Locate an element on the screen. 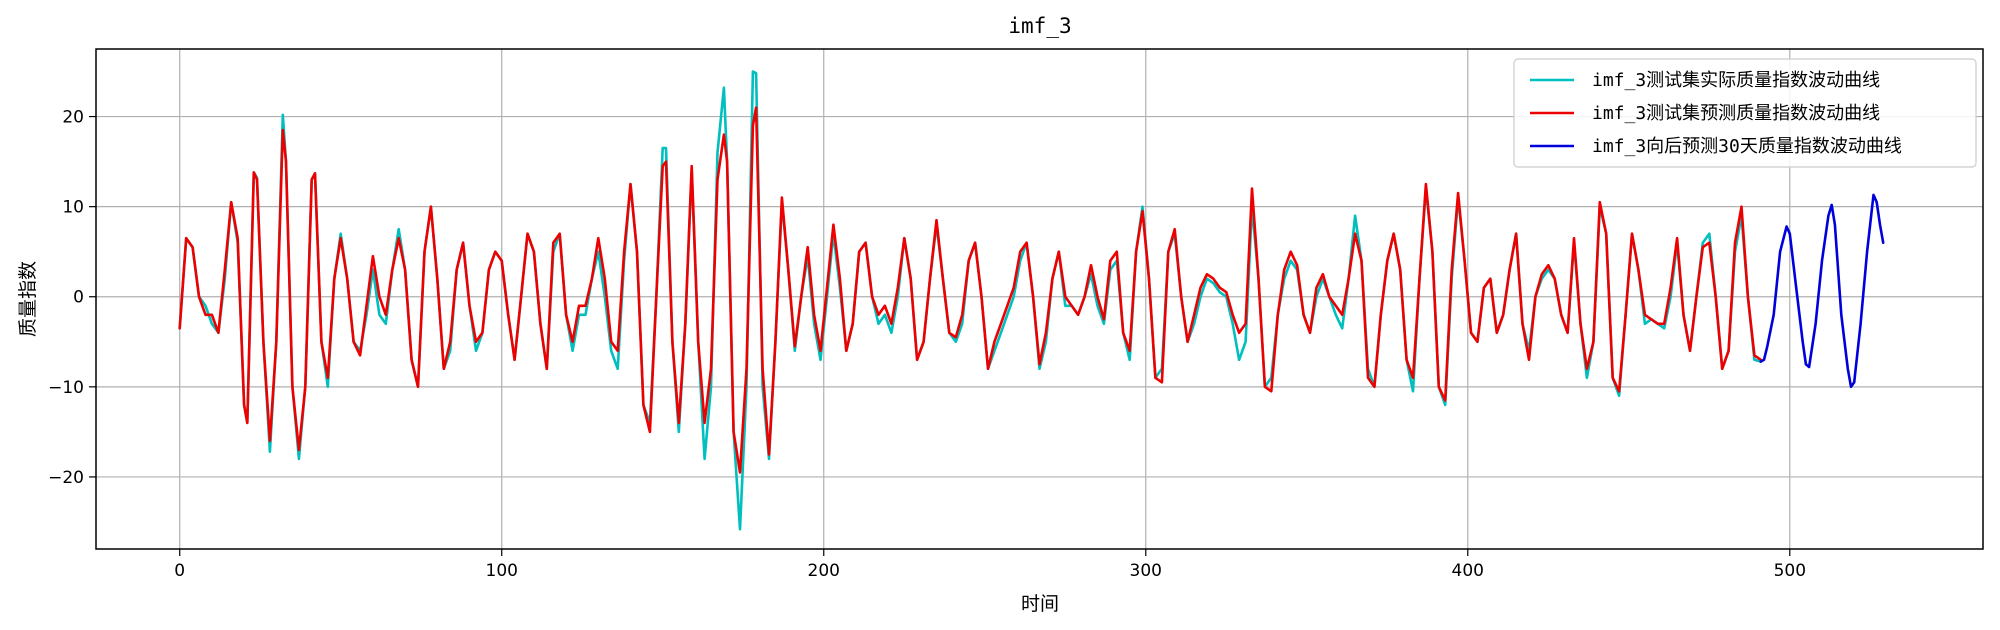 The height and width of the screenshot is (630, 2000). legend-box is located at coordinates (1745, 113).